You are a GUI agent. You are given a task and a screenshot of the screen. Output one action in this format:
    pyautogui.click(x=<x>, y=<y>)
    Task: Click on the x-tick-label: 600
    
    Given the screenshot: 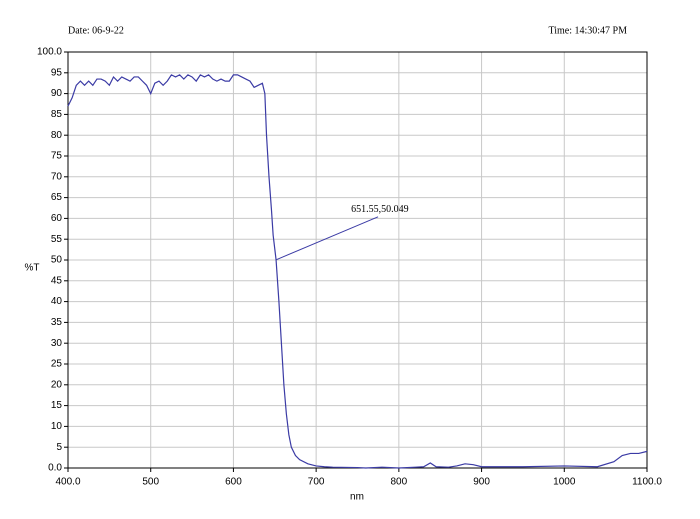 What is the action you would take?
    pyautogui.click(x=233, y=482)
    